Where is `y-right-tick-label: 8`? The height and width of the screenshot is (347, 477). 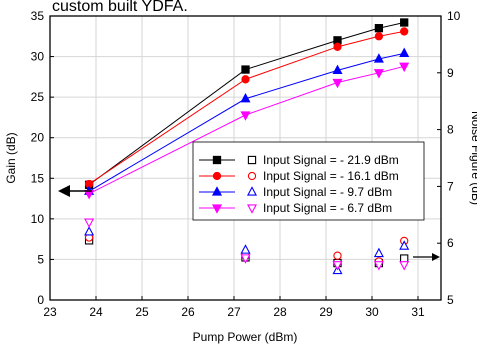 y-right-tick-label: 8 is located at coordinates (450, 130).